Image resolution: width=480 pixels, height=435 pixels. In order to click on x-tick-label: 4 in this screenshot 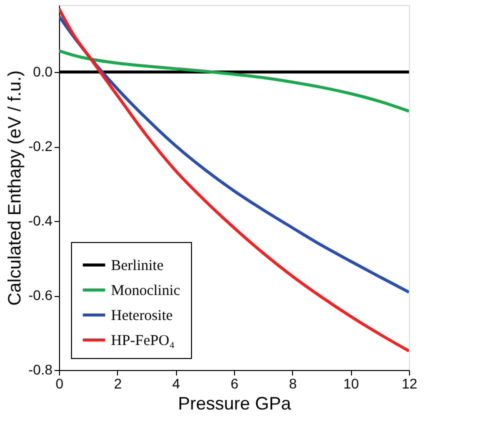, I will do `click(176, 384)`.